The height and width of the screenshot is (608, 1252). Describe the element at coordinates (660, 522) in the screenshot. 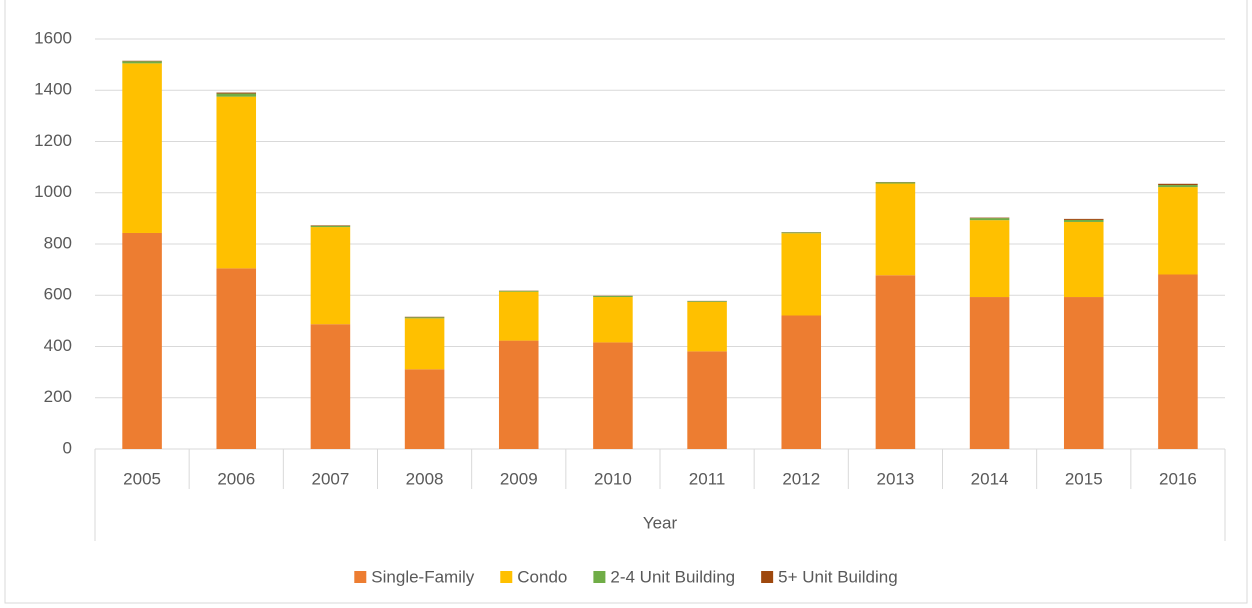

I see `x-axis-label: Year` at that location.